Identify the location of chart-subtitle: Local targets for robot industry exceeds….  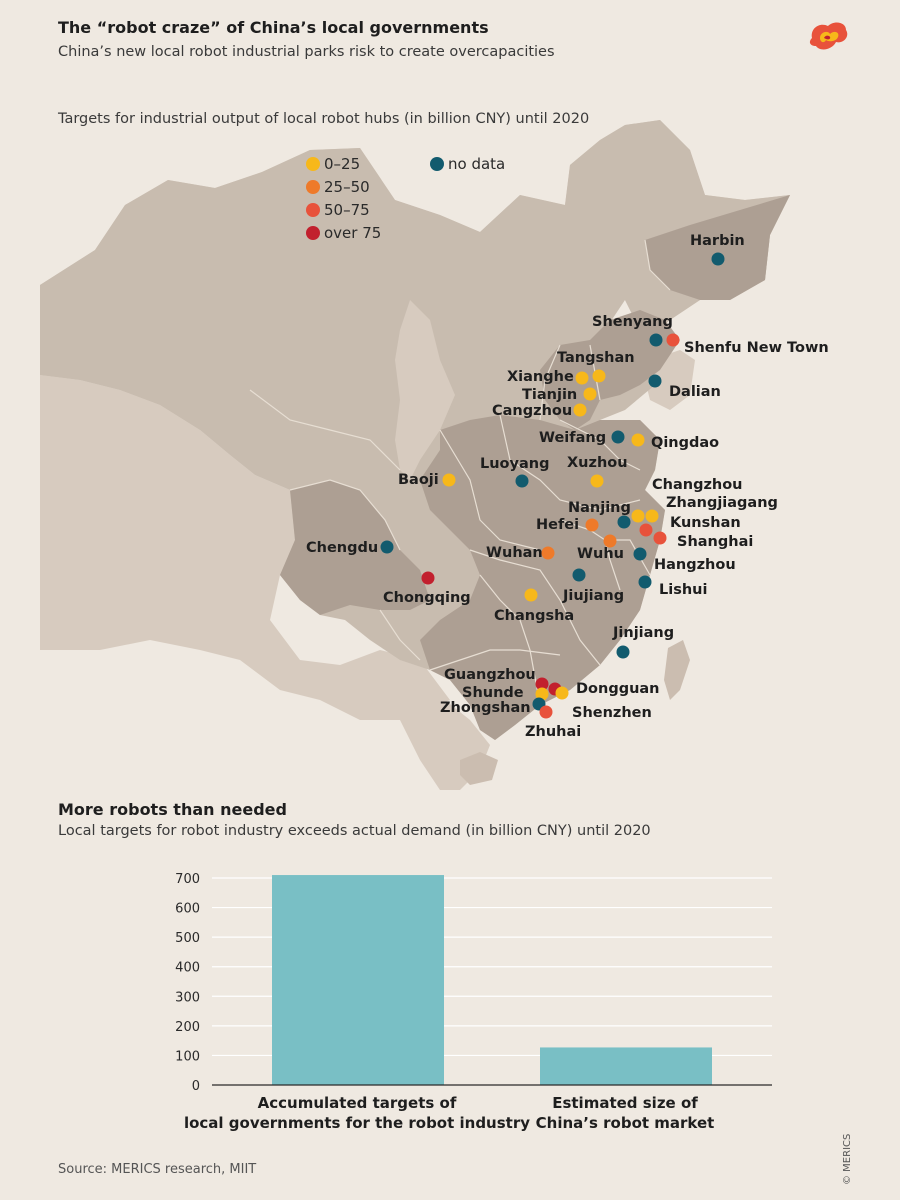
(354, 831).